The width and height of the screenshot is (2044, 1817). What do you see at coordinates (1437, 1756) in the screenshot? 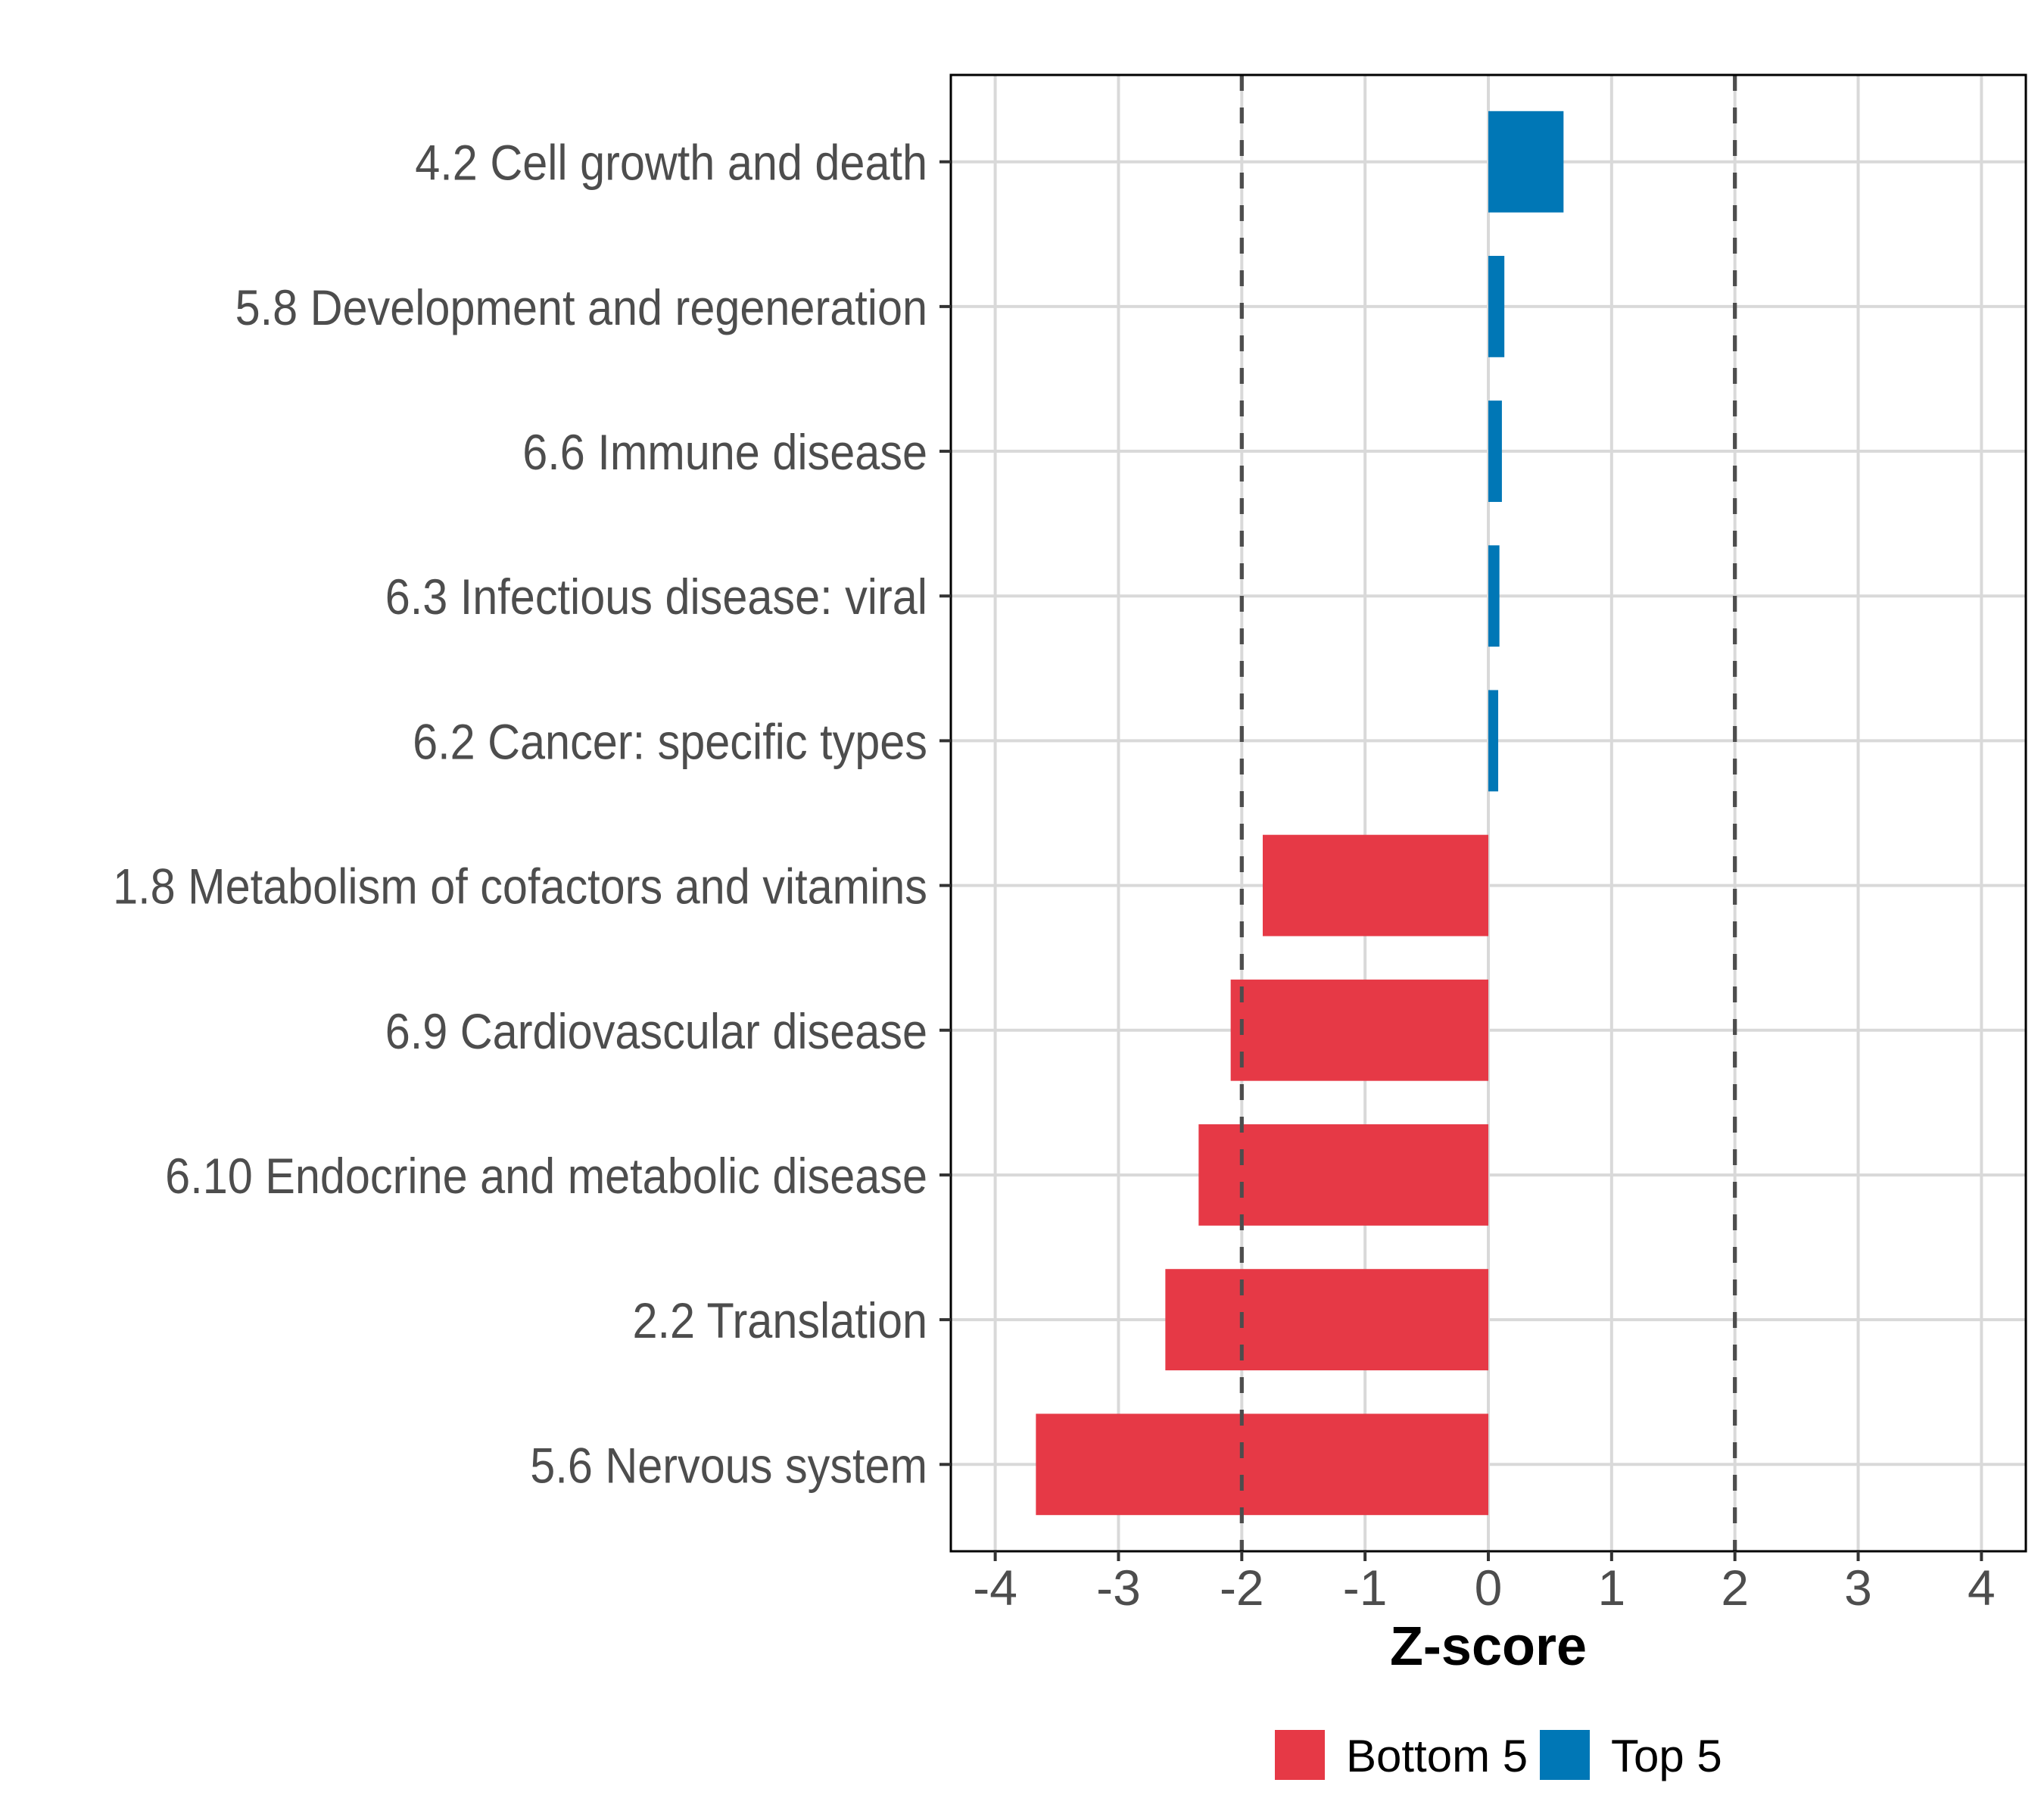
I see `legend-label: Bottom 5` at bounding box center [1437, 1756].